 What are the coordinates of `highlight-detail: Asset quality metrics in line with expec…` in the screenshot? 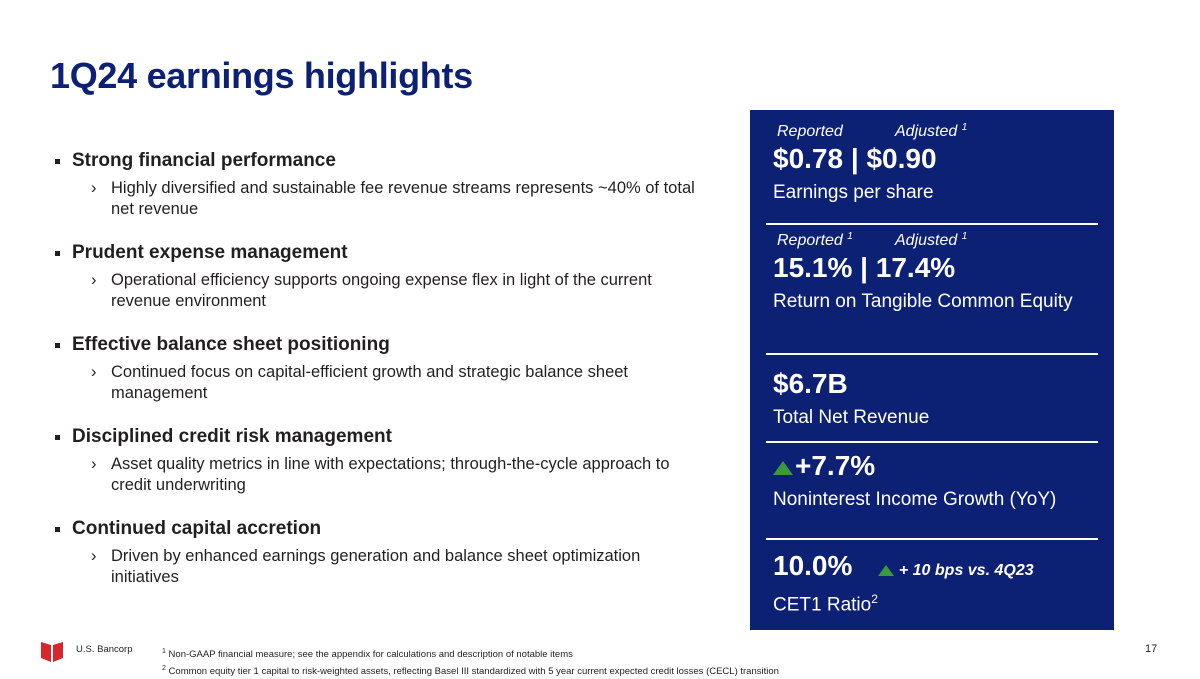 It's located at (390, 474).